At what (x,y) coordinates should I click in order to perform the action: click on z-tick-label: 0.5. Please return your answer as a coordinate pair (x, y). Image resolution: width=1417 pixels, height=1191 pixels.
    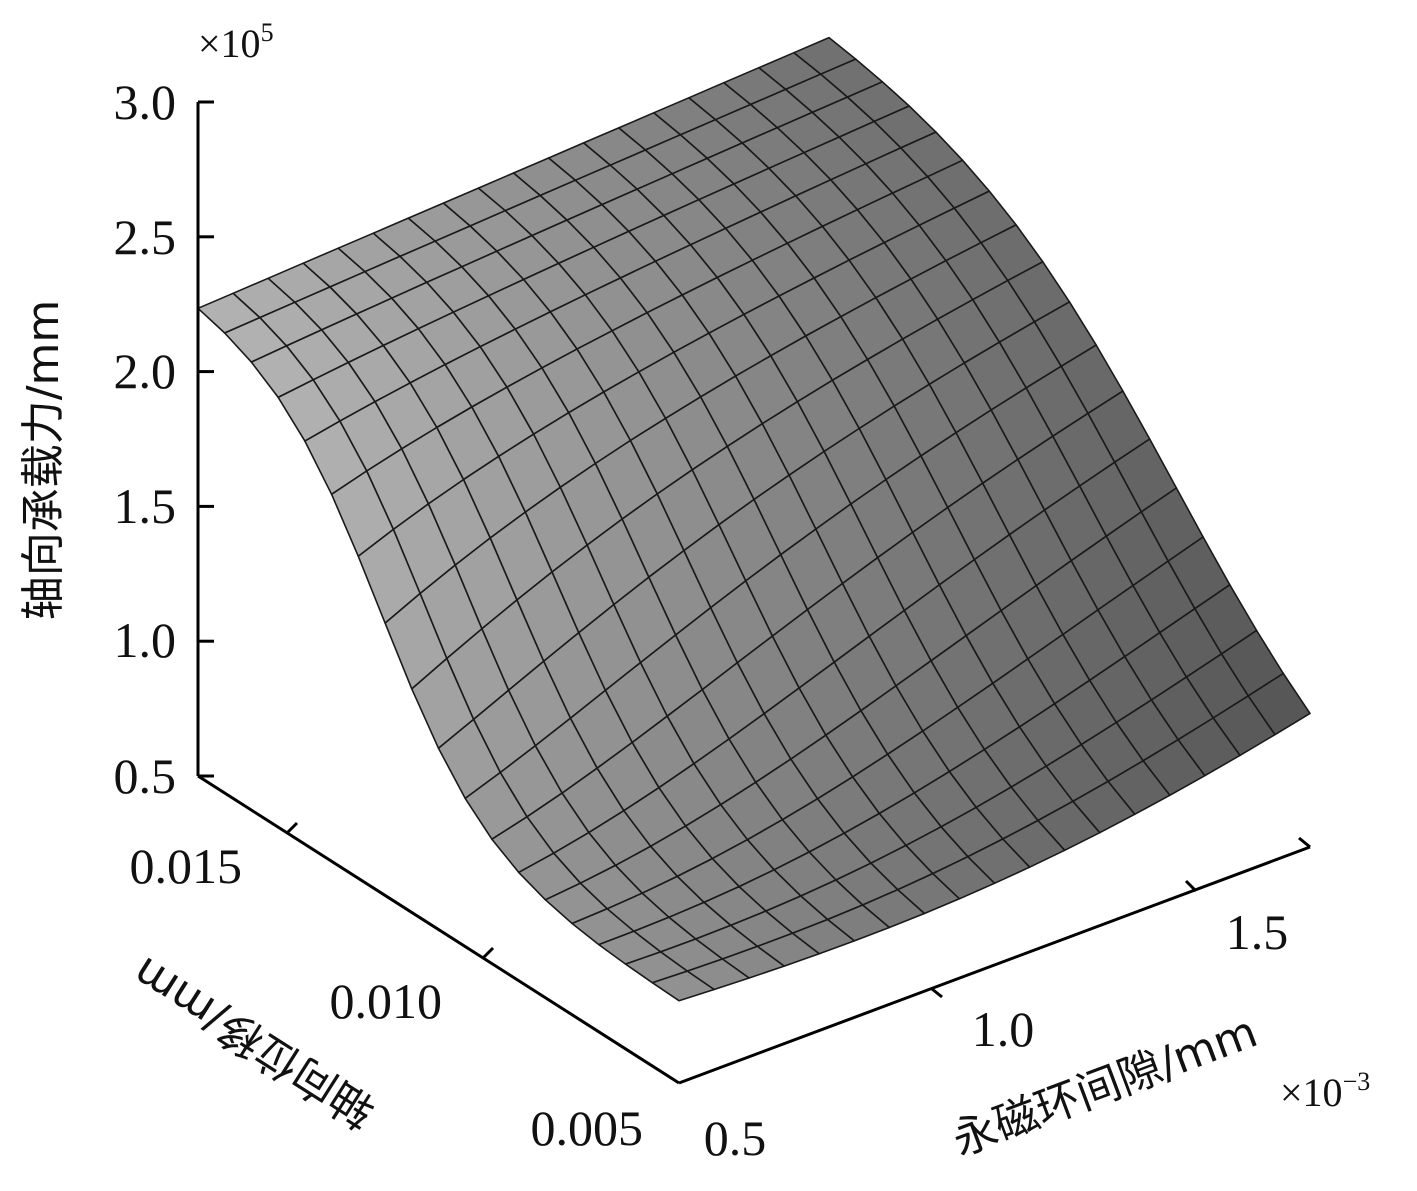
    Looking at the image, I should click on (145, 776).